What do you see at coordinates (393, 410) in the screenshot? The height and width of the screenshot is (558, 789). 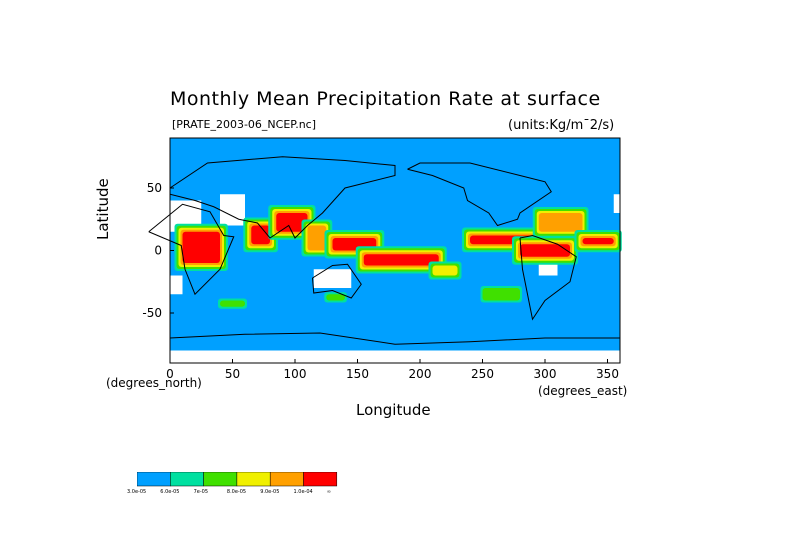 I see `x-axis-title: Longitude` at bounding box center [393, 410].